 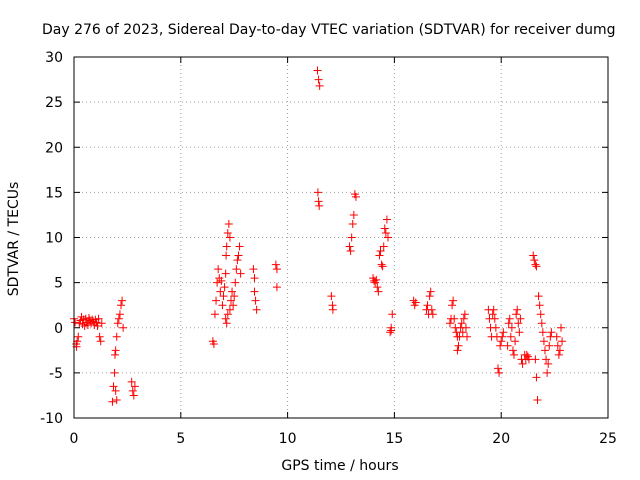 I want to click on x-tick-label: 15, so click(x=394, y=439).